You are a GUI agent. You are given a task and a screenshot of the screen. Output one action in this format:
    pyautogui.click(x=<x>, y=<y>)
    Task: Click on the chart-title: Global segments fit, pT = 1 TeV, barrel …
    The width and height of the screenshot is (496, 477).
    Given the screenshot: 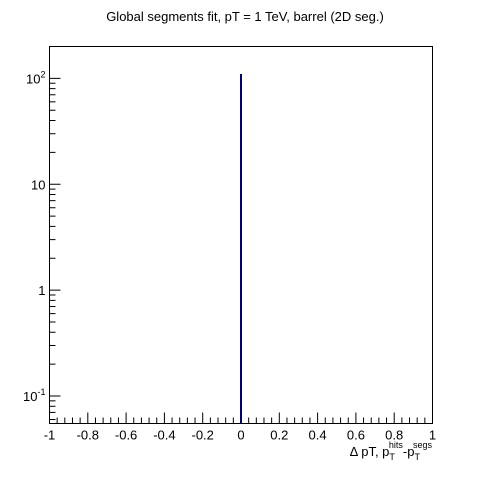 What is the action you would take?
    pyautogui.click(x=245, y=16)
    